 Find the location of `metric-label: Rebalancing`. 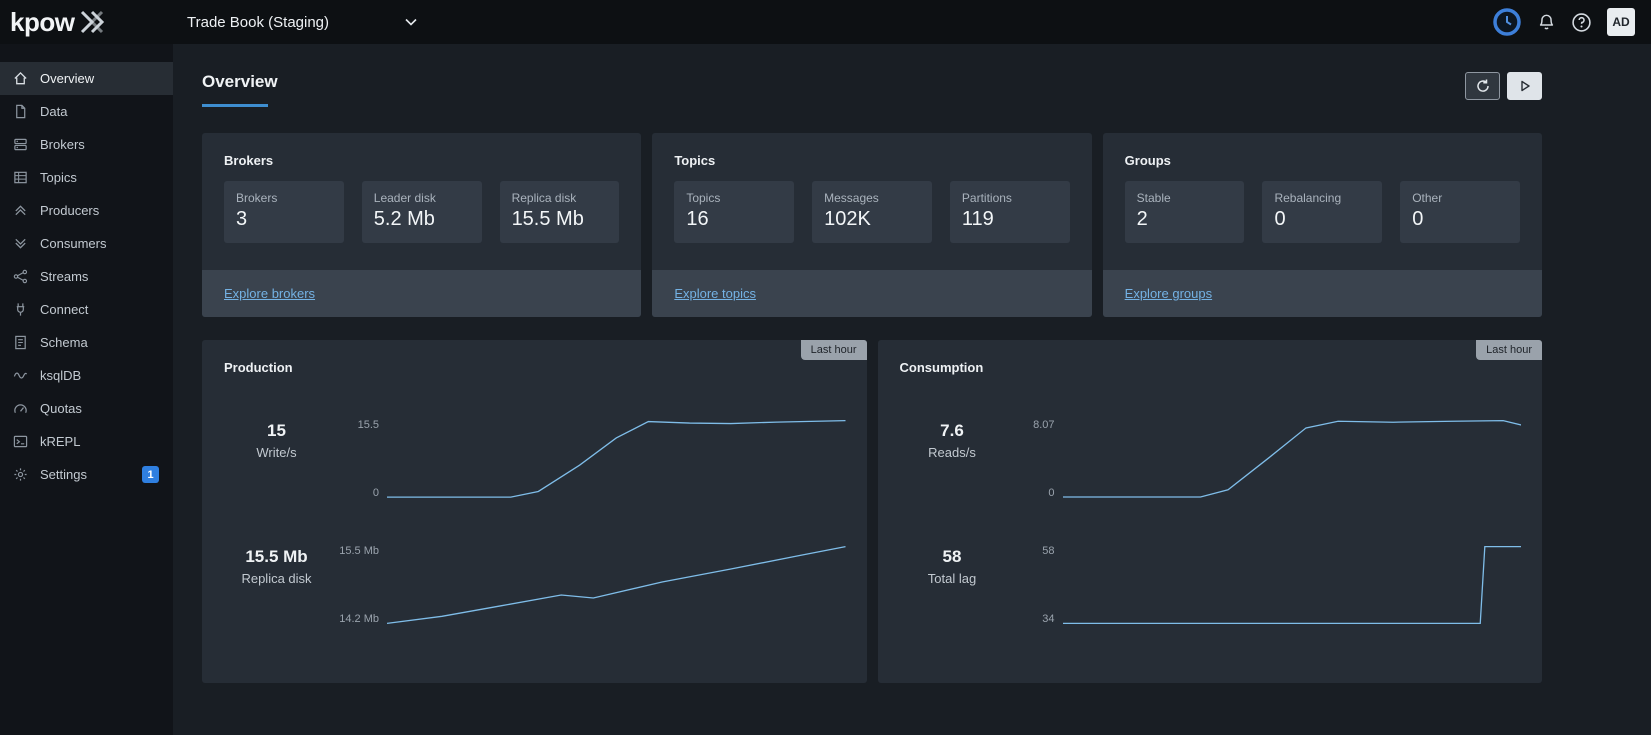

metric-label: Rebalancing is located at coordinates (1308, 198).